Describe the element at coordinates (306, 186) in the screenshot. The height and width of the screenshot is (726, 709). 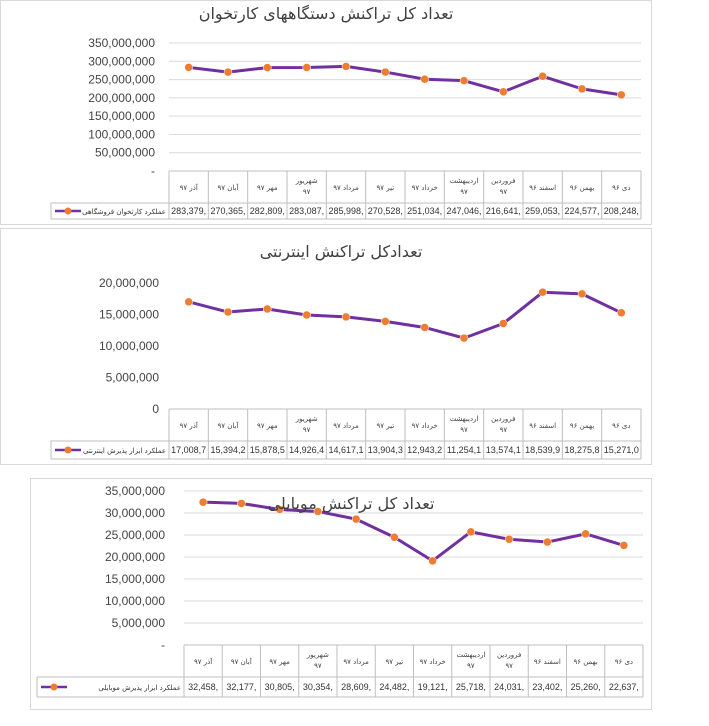
I see `x-category-label: شهریور ۹۷` at that location.